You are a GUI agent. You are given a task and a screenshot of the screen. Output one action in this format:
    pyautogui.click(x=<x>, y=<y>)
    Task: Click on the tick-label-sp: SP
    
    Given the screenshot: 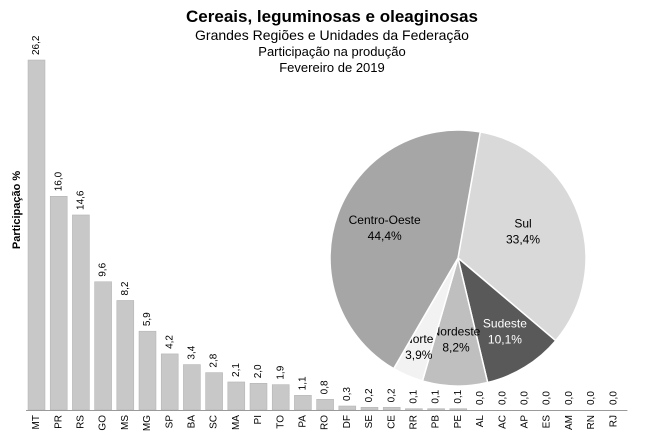 What is the action you would take?
    pyautogui.click(x=169, y=422)
    